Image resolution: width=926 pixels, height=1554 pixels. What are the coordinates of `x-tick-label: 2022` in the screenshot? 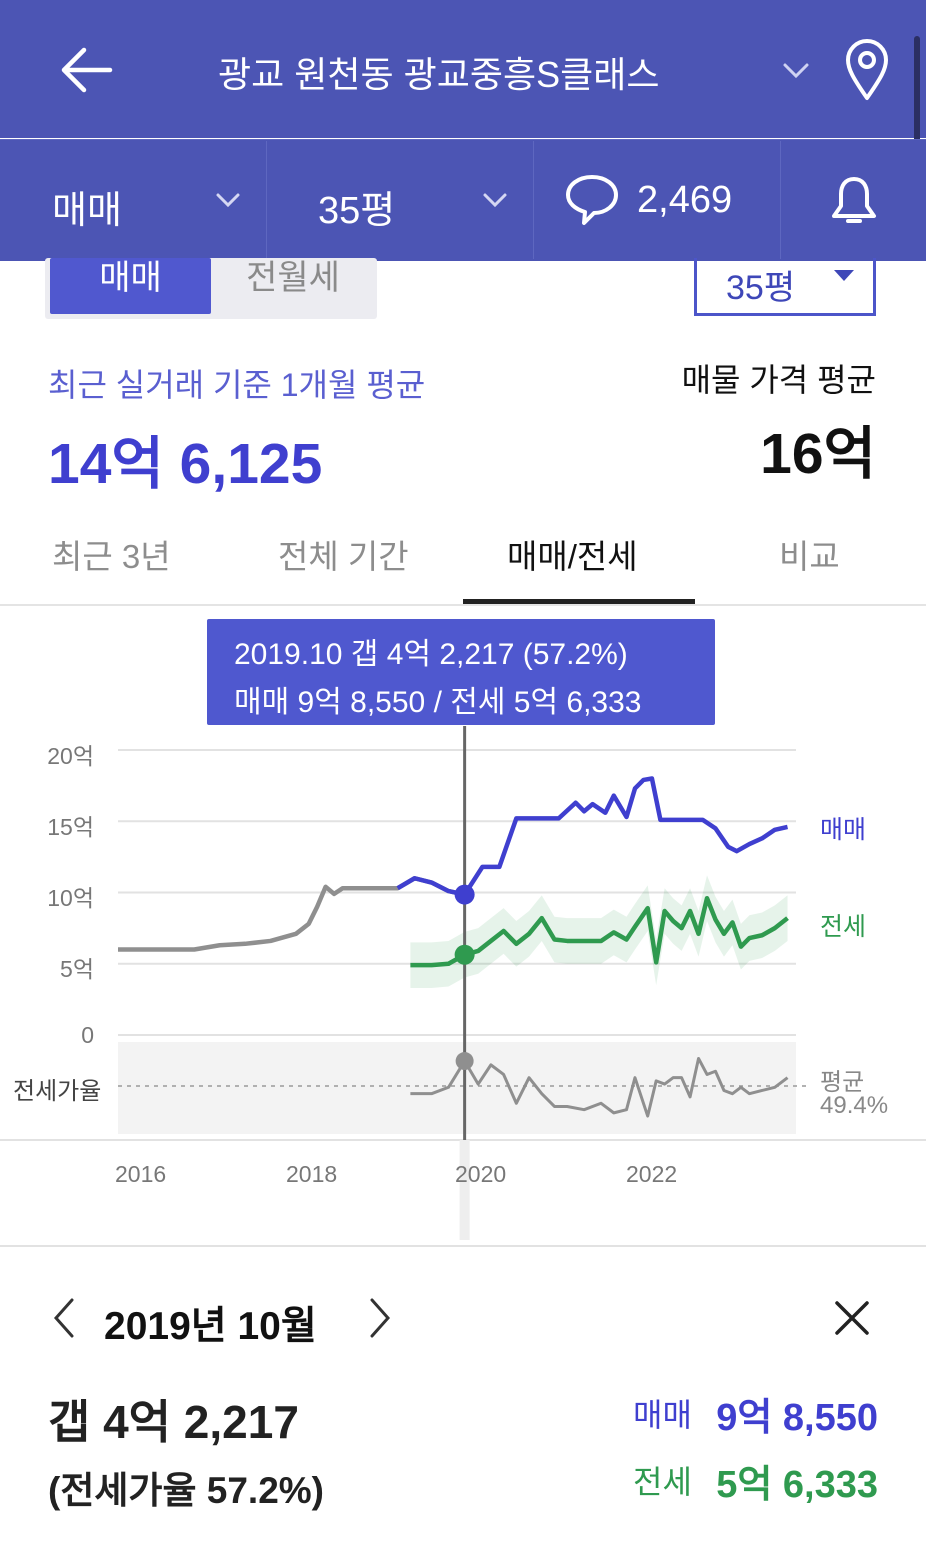 It's located at (652, 1174).